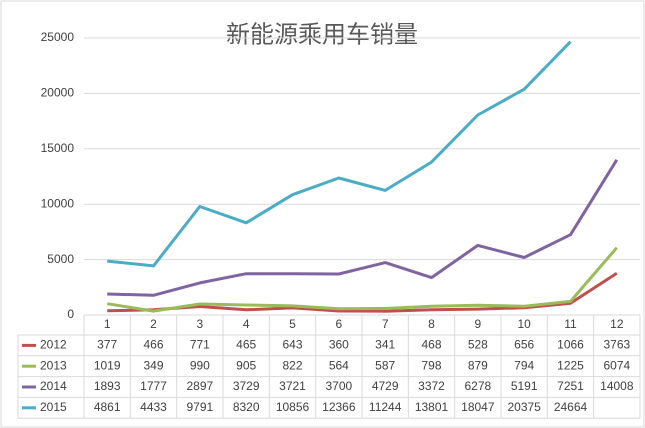 This screenshot has height=428, width=645. I want to click on table-value: 794, so click(524, 365).